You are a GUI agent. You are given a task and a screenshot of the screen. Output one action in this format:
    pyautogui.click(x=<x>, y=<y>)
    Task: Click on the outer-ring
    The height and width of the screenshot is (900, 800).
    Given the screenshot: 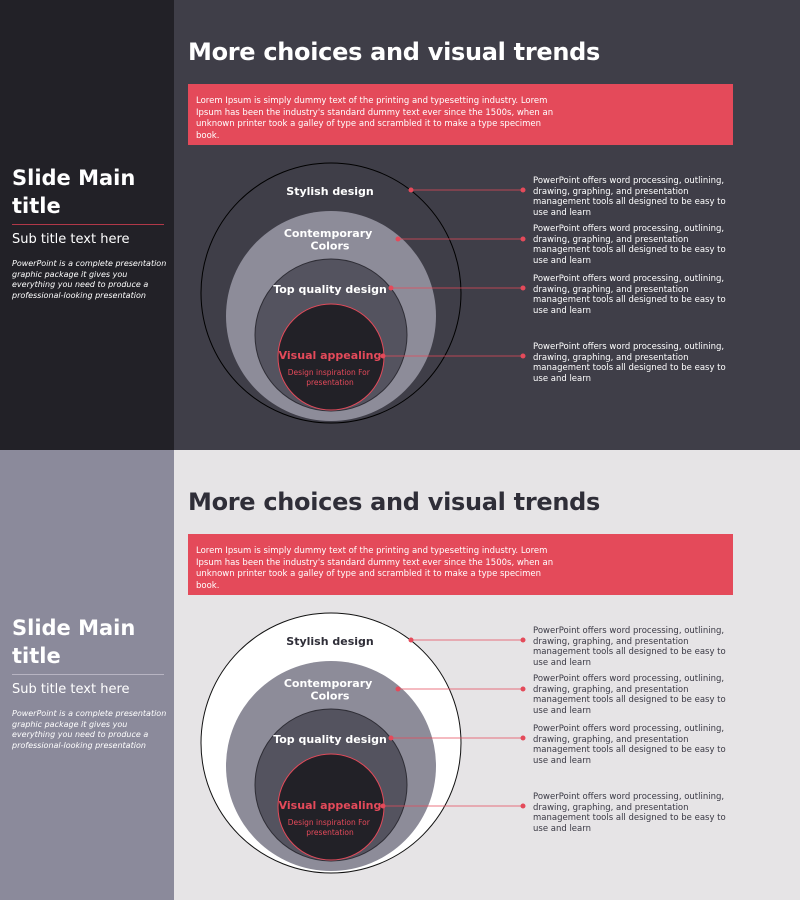 What is the action you would take?
    pyautogui.click(x=331, y=293)
    